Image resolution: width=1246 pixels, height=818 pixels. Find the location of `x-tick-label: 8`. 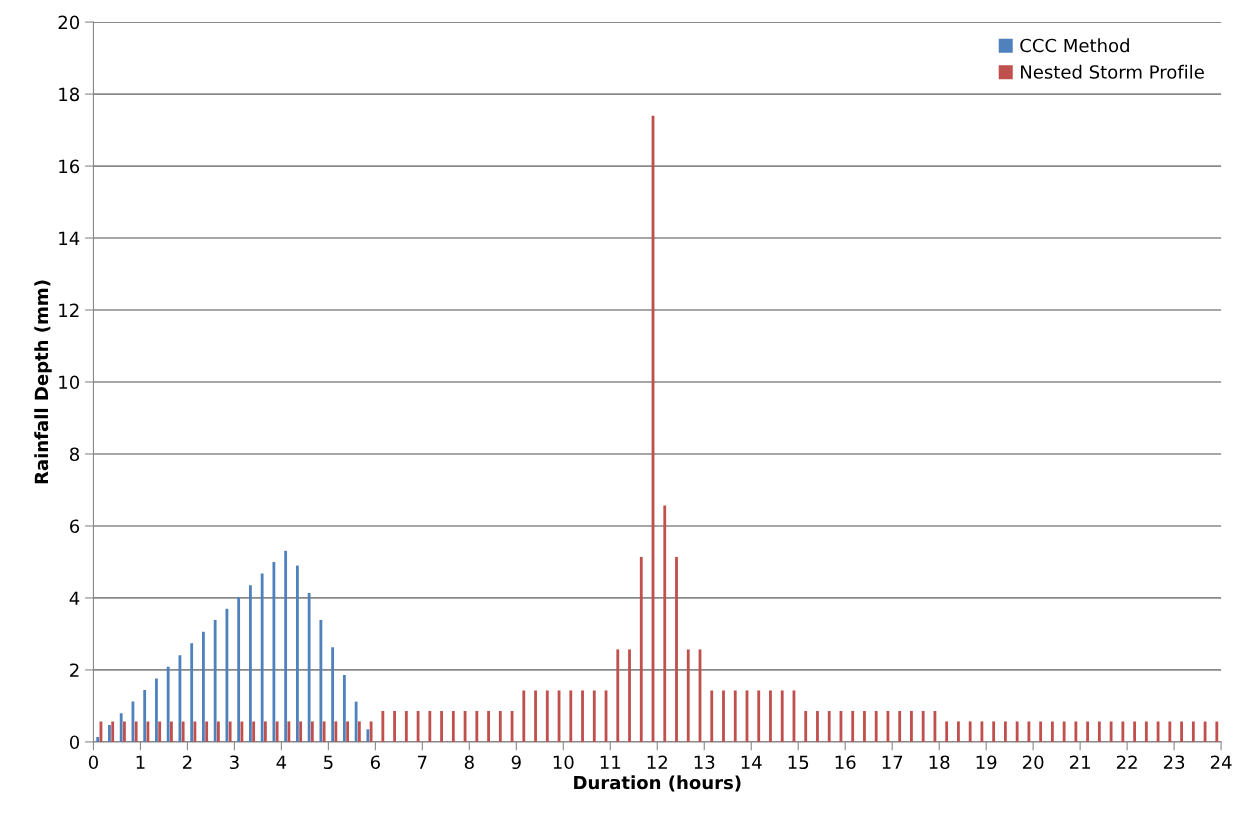

x-tick-label: 8 is located at coordinates (469, 762).